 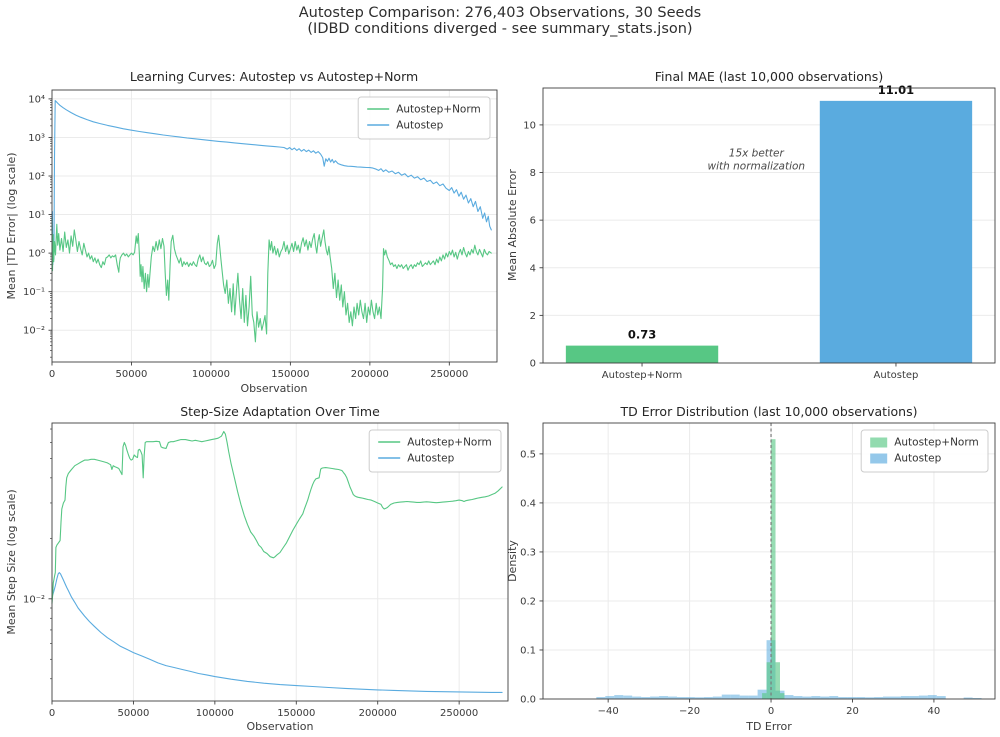 What do you see at coordinates (896, 375) in the screenshot?
I see `x-category-label: Autostep` at bounding box center [896, 375].